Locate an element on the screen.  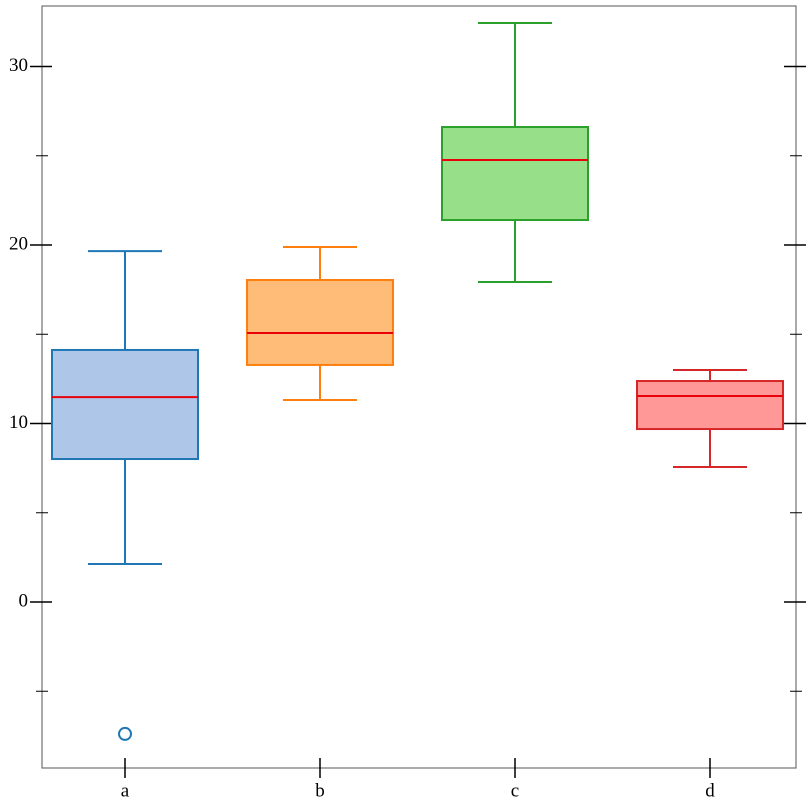
x-tick-label: a is located at coordinates (125, 790).